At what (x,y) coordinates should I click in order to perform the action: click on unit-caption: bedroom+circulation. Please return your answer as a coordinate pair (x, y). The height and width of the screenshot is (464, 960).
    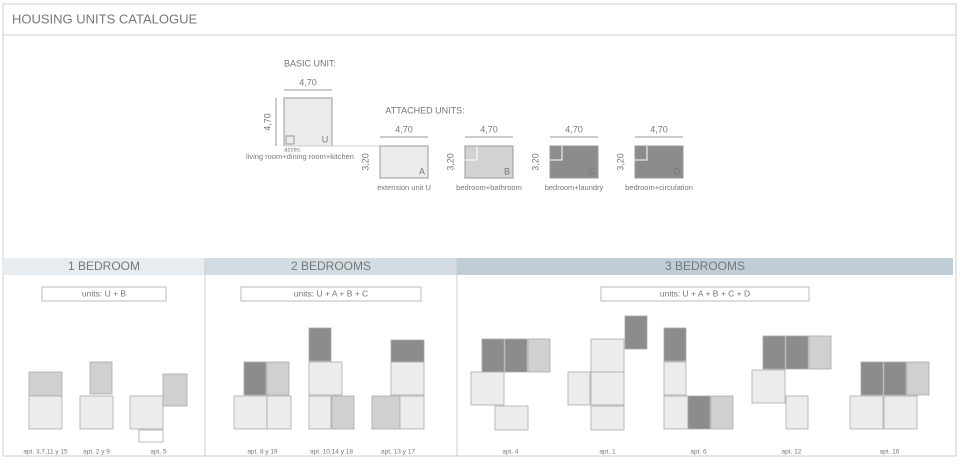
    Looking at the image, I should click on (659, 187).